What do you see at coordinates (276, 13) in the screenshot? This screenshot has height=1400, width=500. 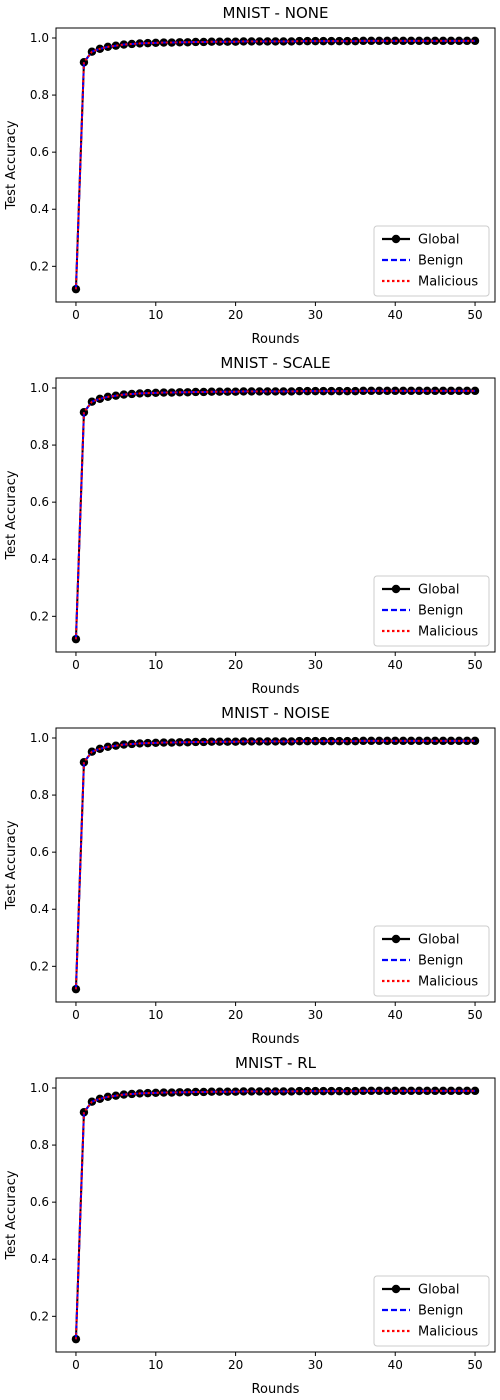 I see `chart-title: MNIST - NONE` at bounding box center [276, 13].